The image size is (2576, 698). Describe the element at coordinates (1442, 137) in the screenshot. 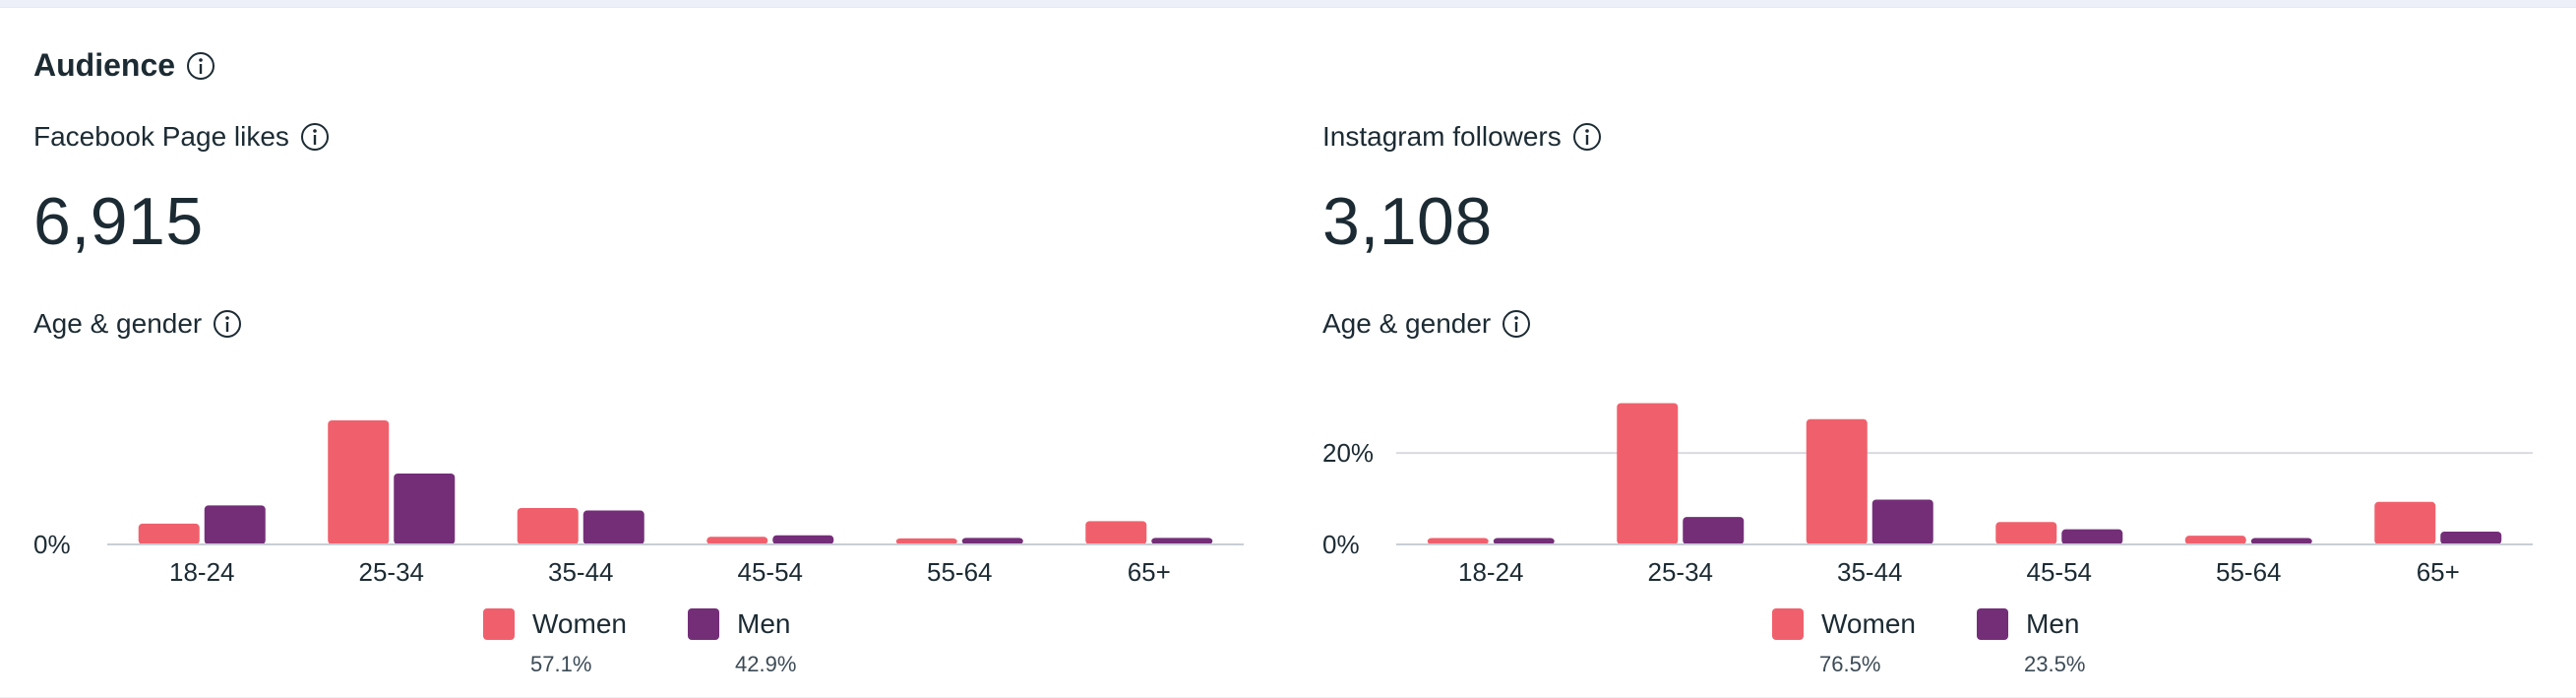

I see `metric-label-text: Instagram followers` at that location.